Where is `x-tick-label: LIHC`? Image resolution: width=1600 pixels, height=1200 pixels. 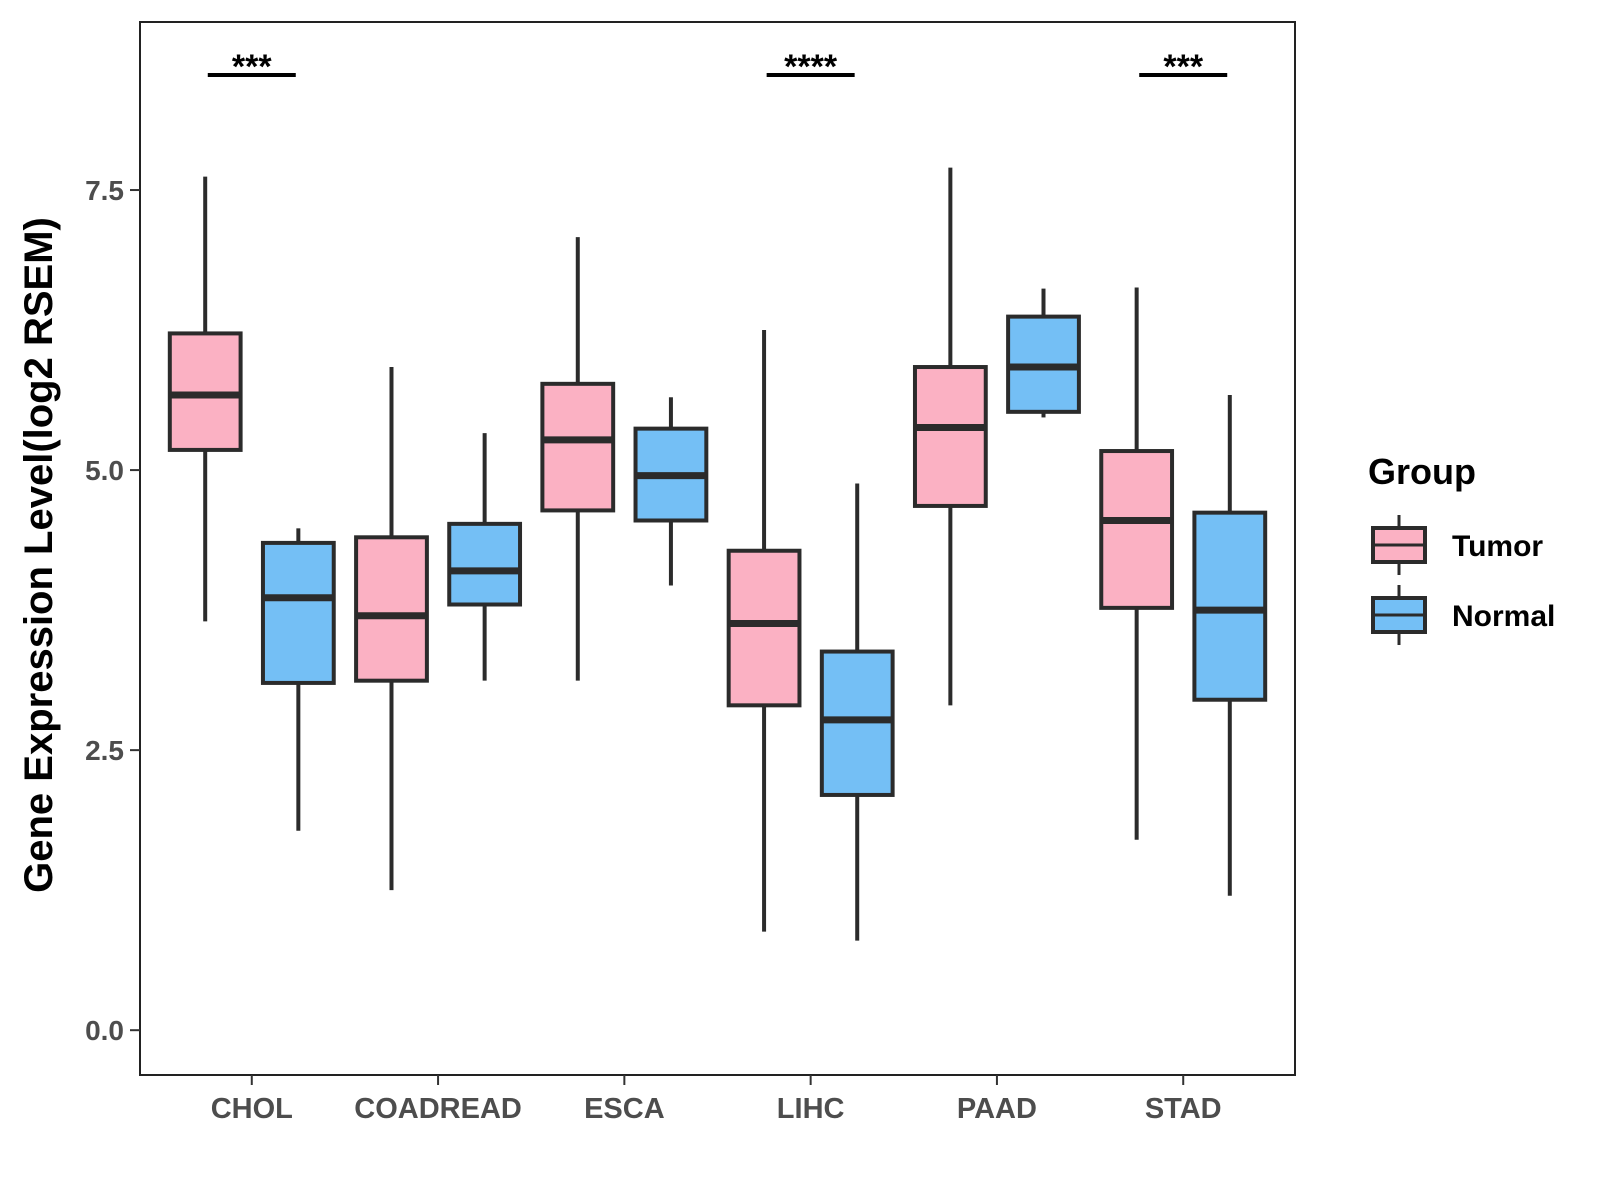
x-tick-label: LIHC is located at coordinates (811, 1109).